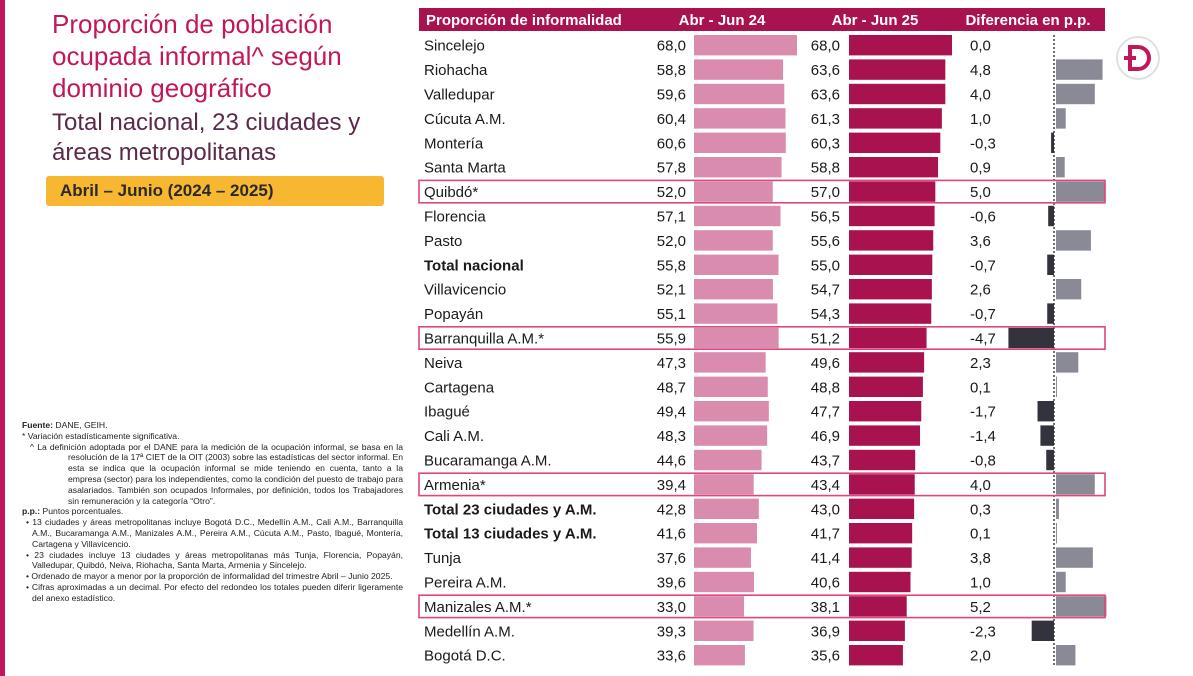 This screenshot has width=1193, height=676. Describe the element at coordinates (1138, 58) in the screenshot. I see `dane-logo` at that location.